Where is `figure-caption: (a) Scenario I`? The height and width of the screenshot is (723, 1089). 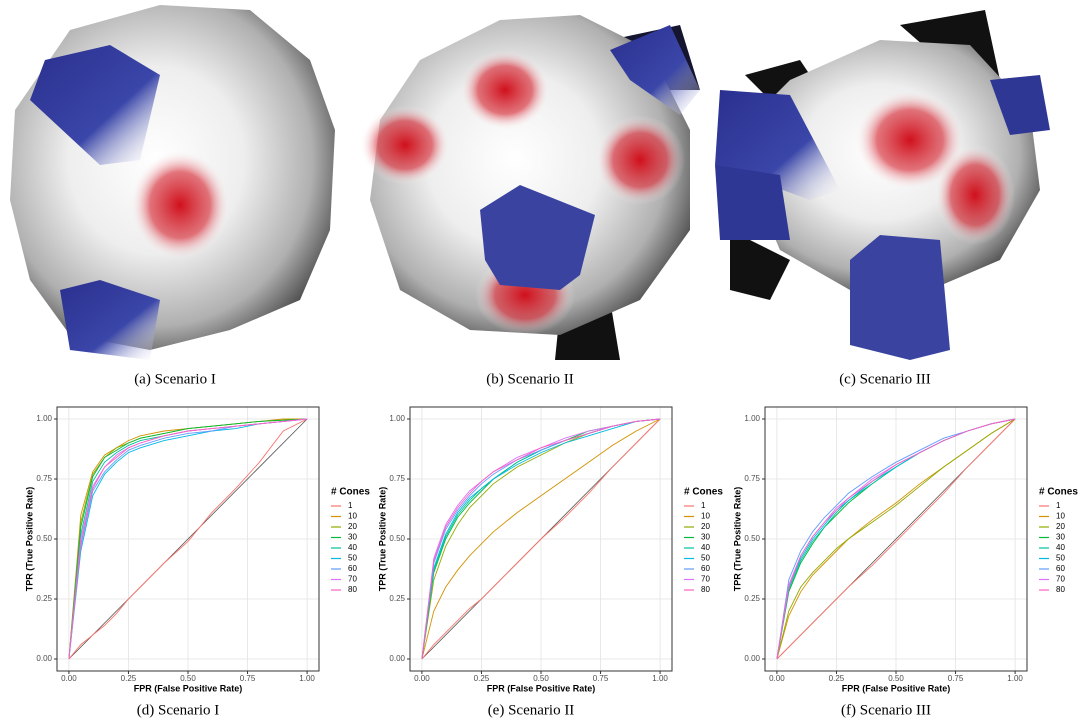
figure-caption: (a) Scenario I is located at coordinates (175, 379).